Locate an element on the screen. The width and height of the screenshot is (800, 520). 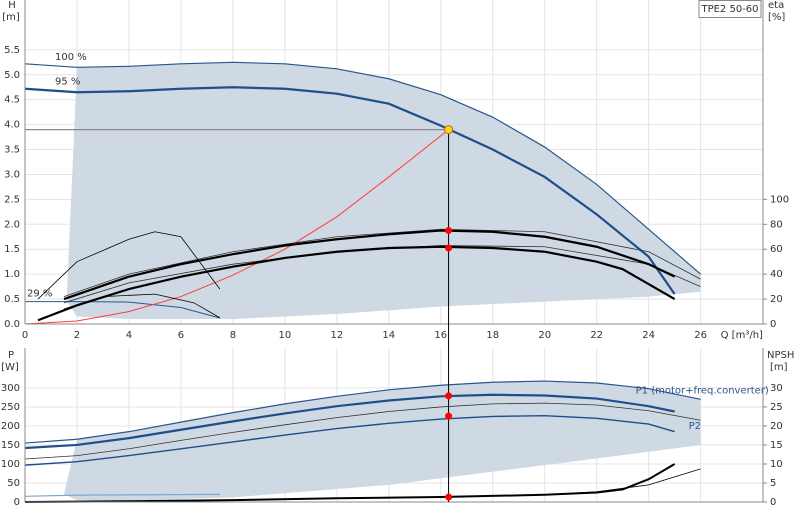
y-tick-label: 5.0 is located at coordinates (12, 75).